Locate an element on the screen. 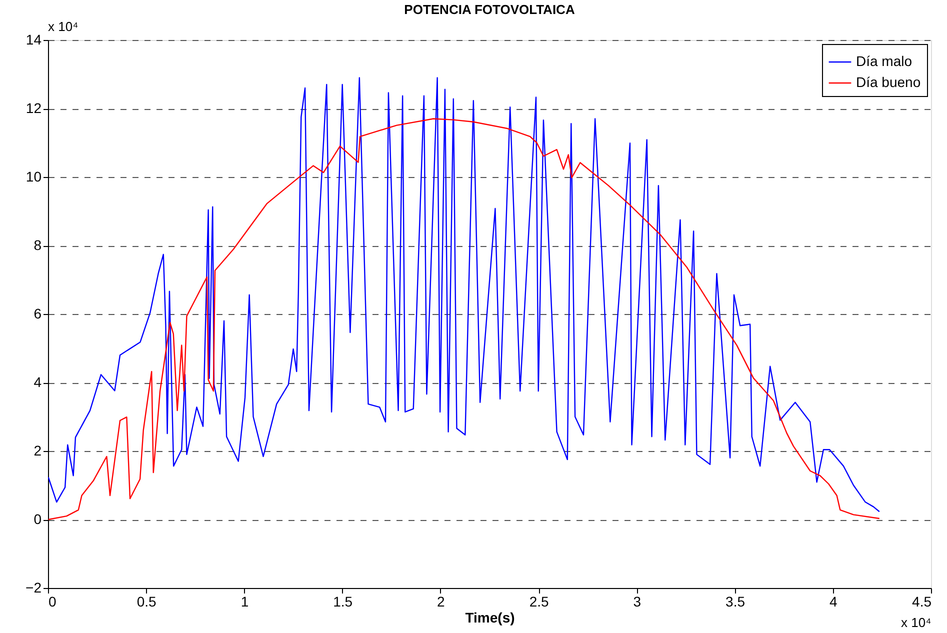 This screenshot has height=633, width=947. x-tick-label: 4 is located at coordinates (833, 602).